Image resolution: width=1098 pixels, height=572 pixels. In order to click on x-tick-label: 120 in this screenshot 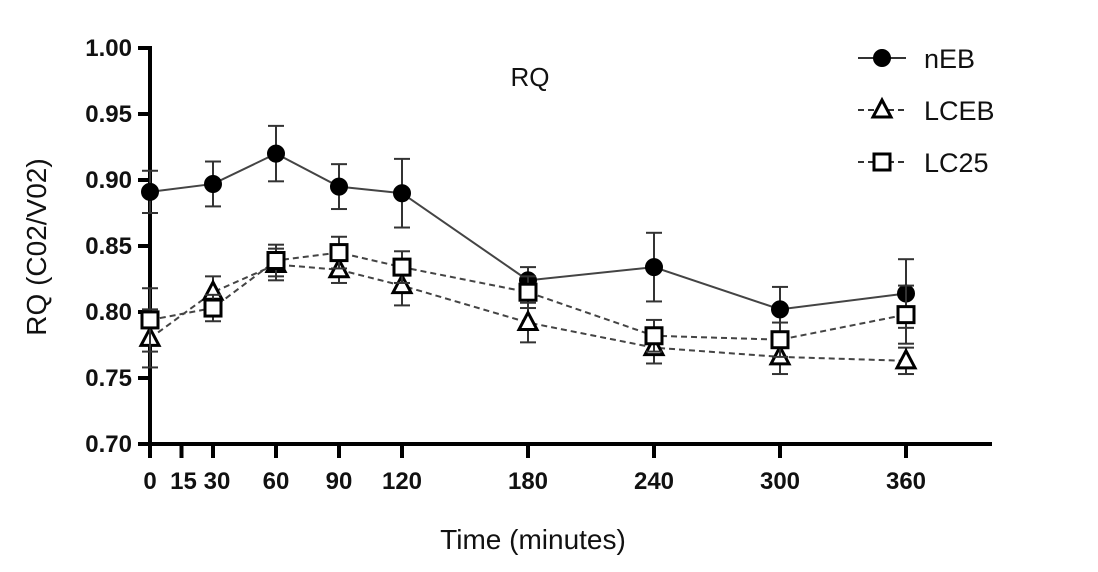, I will do `click(402, 481)`.